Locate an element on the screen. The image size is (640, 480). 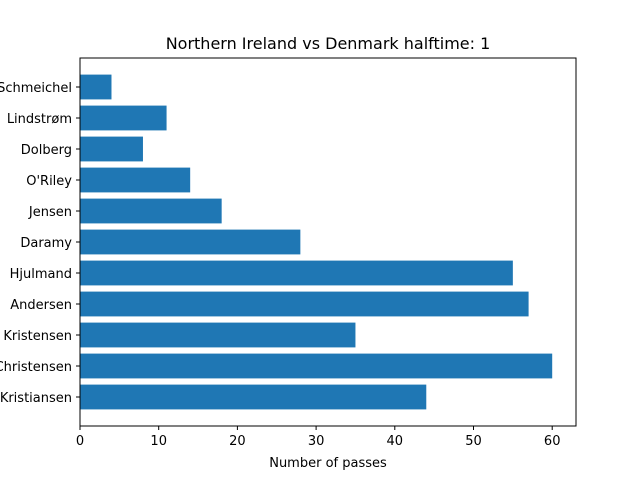
y-tick-label: Kristiansen is located at coordinates (36, 398).